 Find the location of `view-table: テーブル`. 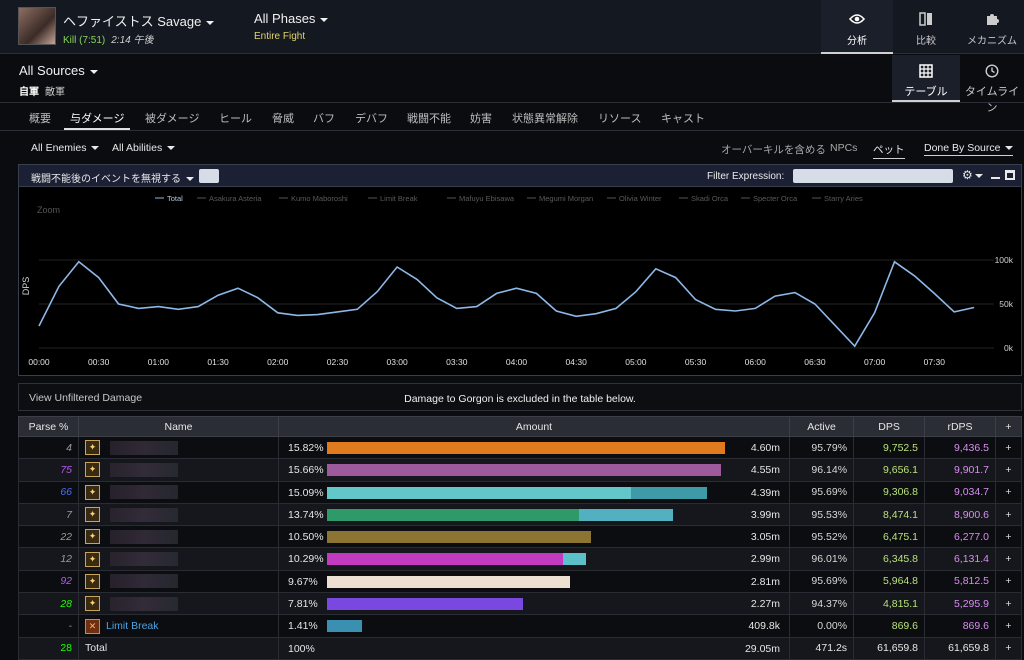

view-table: テーブル is located at coordinates (926, 78).